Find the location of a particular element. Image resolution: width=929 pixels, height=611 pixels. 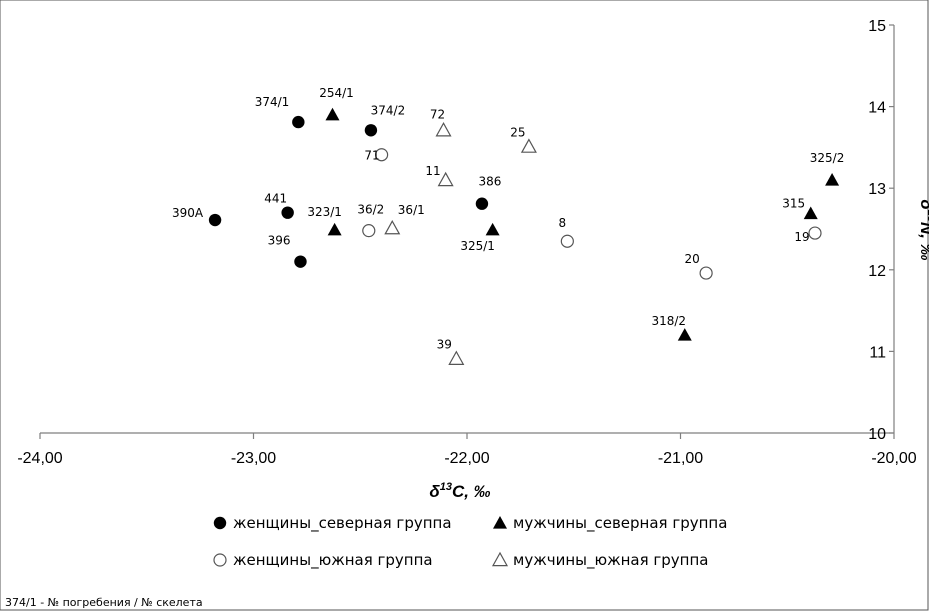

point-label: 8 is located at coordinates (563, 223).